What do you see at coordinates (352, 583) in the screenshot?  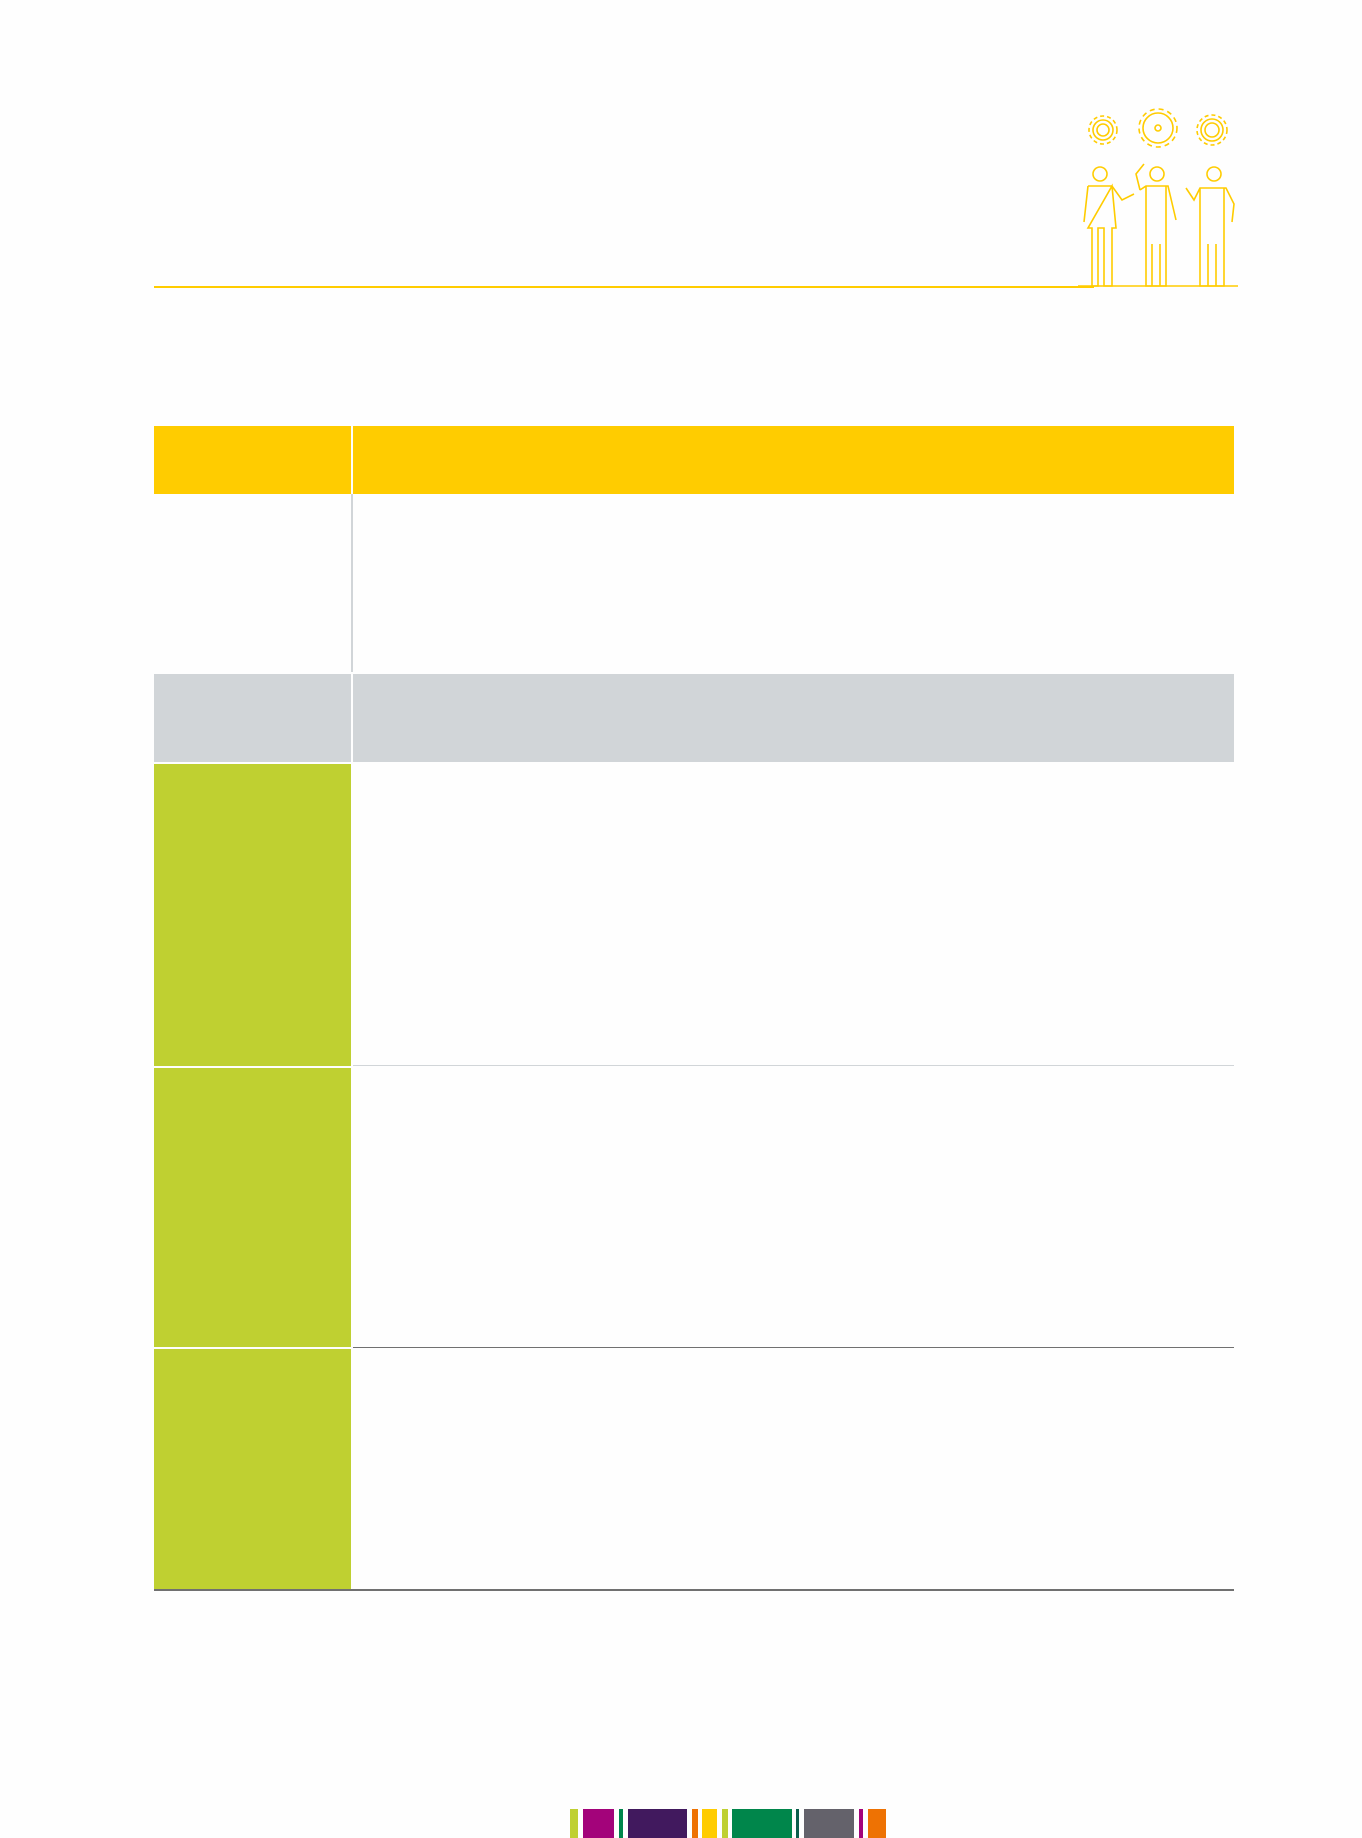 I see `row-1-divider` at bounding box center [352, 583].